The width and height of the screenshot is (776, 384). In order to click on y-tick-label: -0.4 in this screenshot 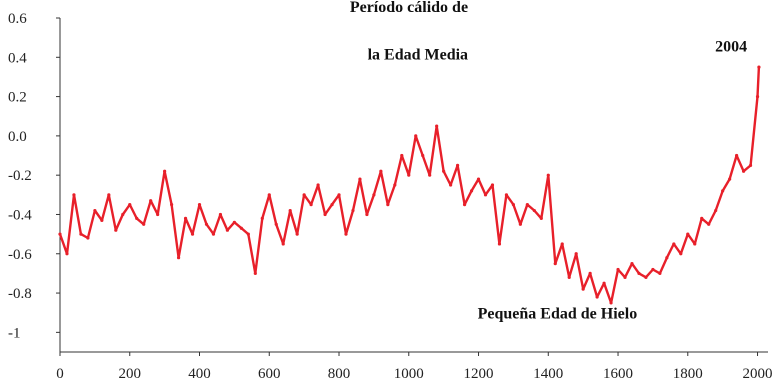, I will do `click(20, 215)`.